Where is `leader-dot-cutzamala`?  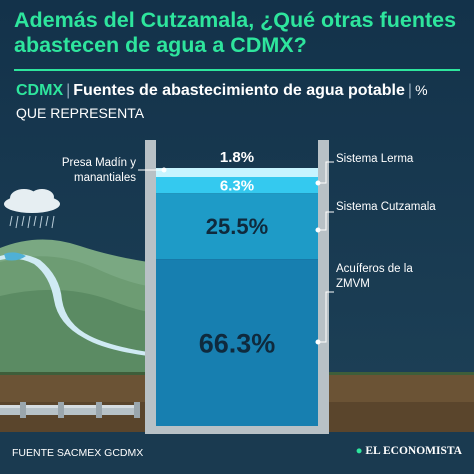
leader-dot-cutzamala is located at coordinates (318, 230).